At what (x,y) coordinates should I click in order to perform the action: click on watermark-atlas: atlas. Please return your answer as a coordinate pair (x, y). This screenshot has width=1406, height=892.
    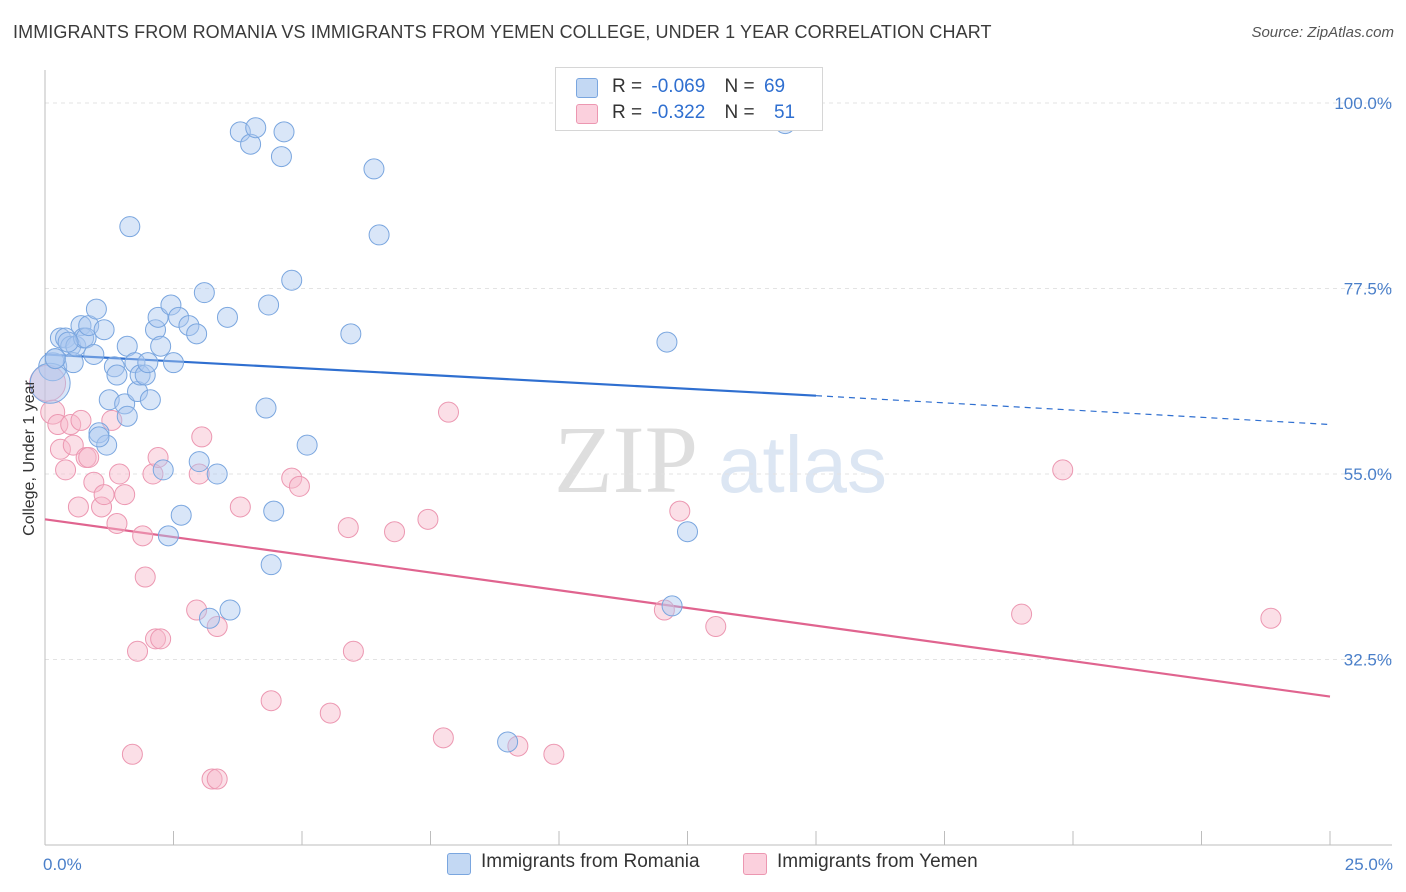
    Looking at the image, I should click on (802, 464).